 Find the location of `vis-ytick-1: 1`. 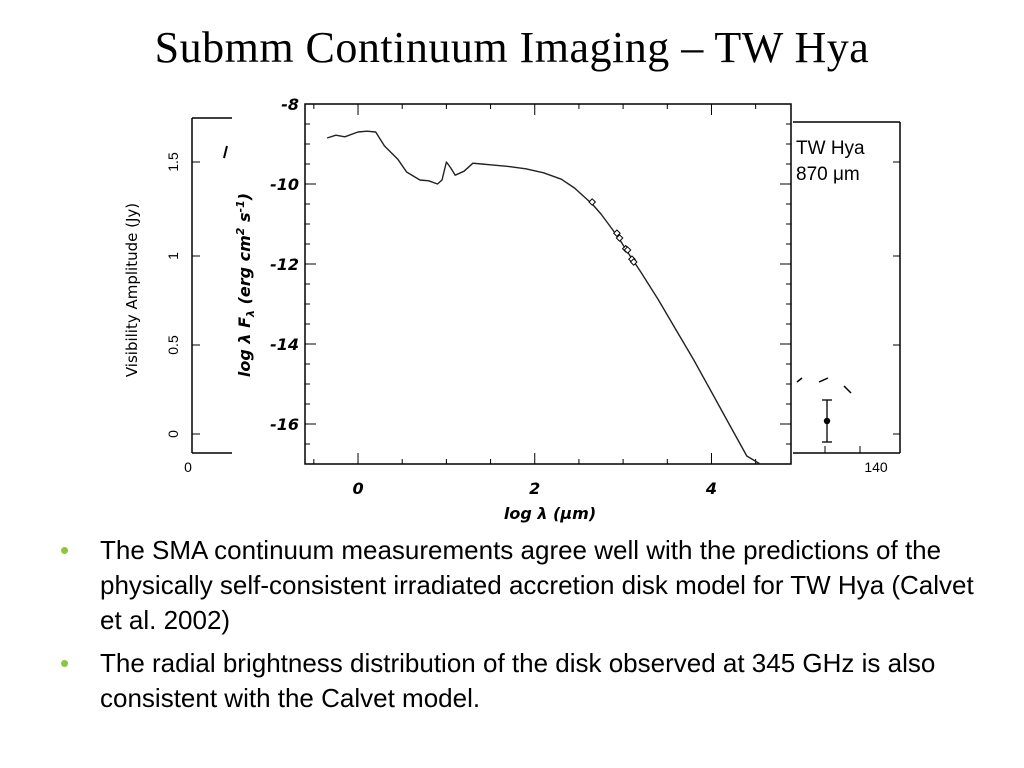

vis-ytick-1: 1 is located at coordinates (182, 256).